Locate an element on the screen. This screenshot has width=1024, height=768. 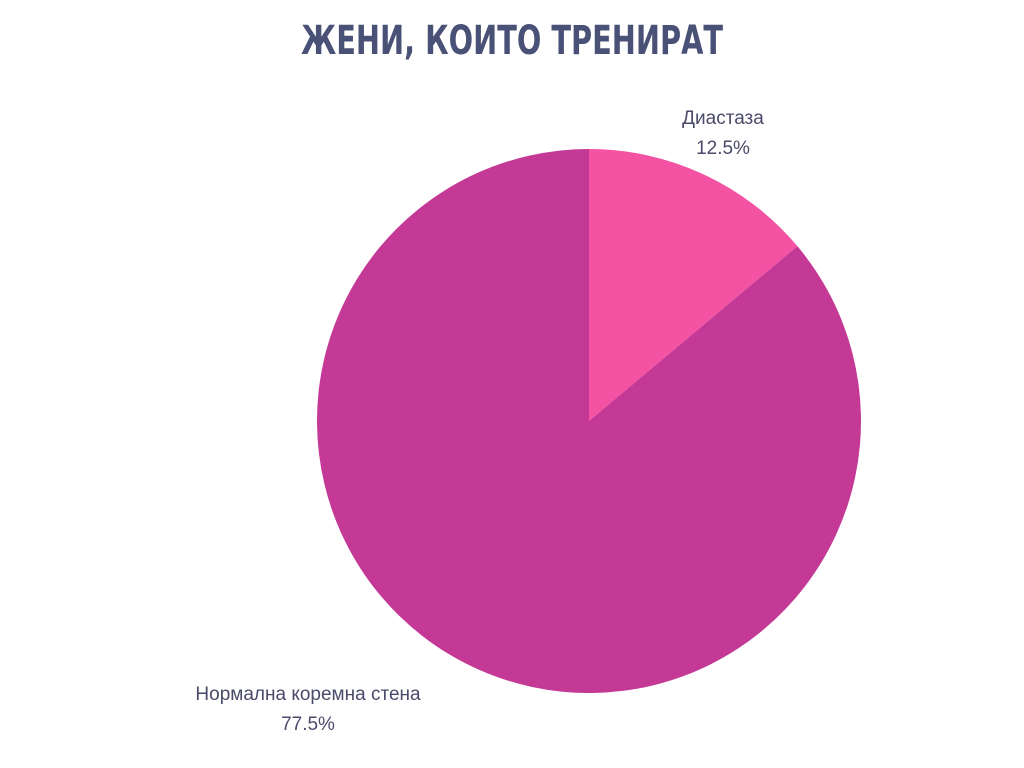
slice-label-diastasis: Диастаза is located at coordinates (723, 118).